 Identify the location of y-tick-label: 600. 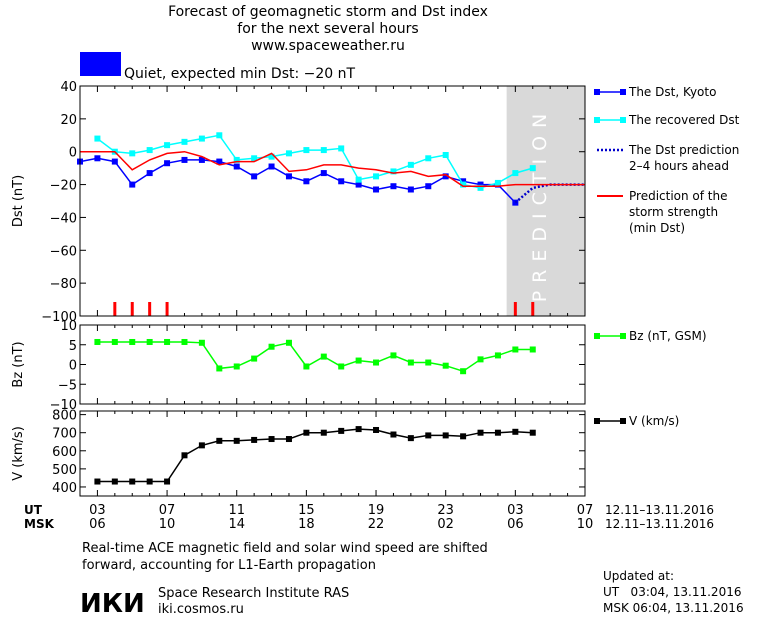
(64, 452).